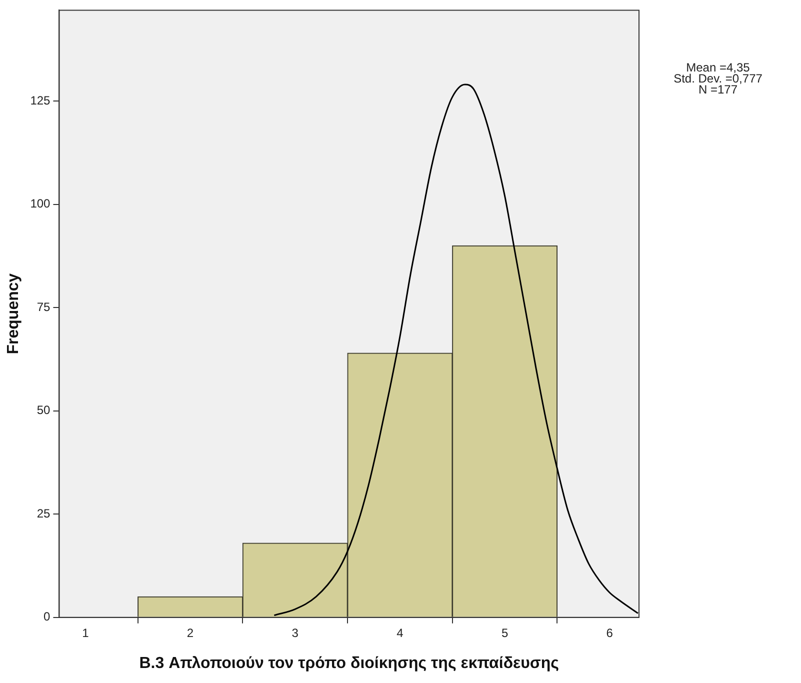 The image size is (801, 683). What do you see at coordinates (295, 633) in the screenshot?
I see `x-tick-label: 3` at bounding box center [295, 633].